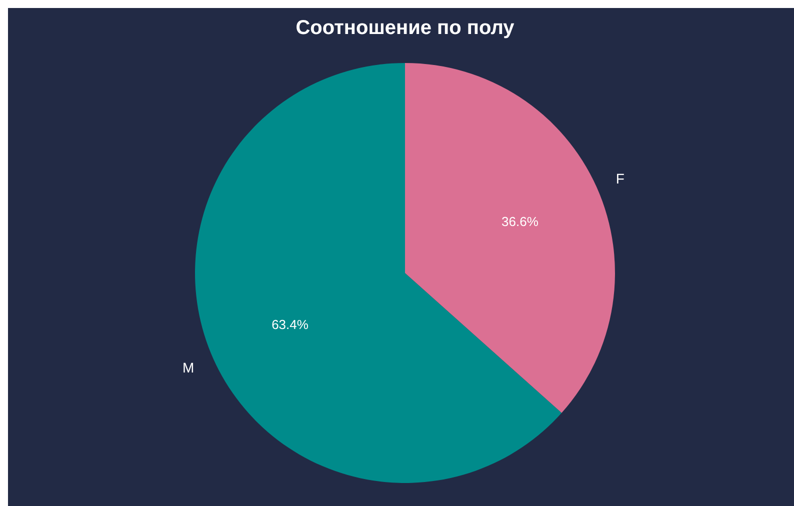 The width and height of the screenshot is (794, 506). What do you see at coordinates (290, 324) in the screenshot?
I see `data-label: 63.4%` at bounding box center [290, 324].